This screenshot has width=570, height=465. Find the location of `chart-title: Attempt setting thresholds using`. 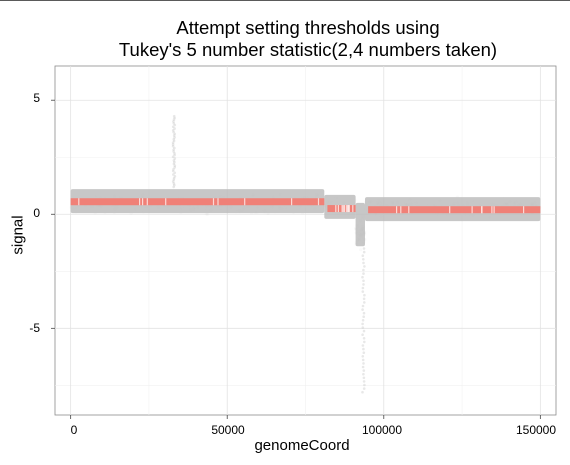

chart-title: Attempt setting thresholds using is located at coordinates (308, 27).